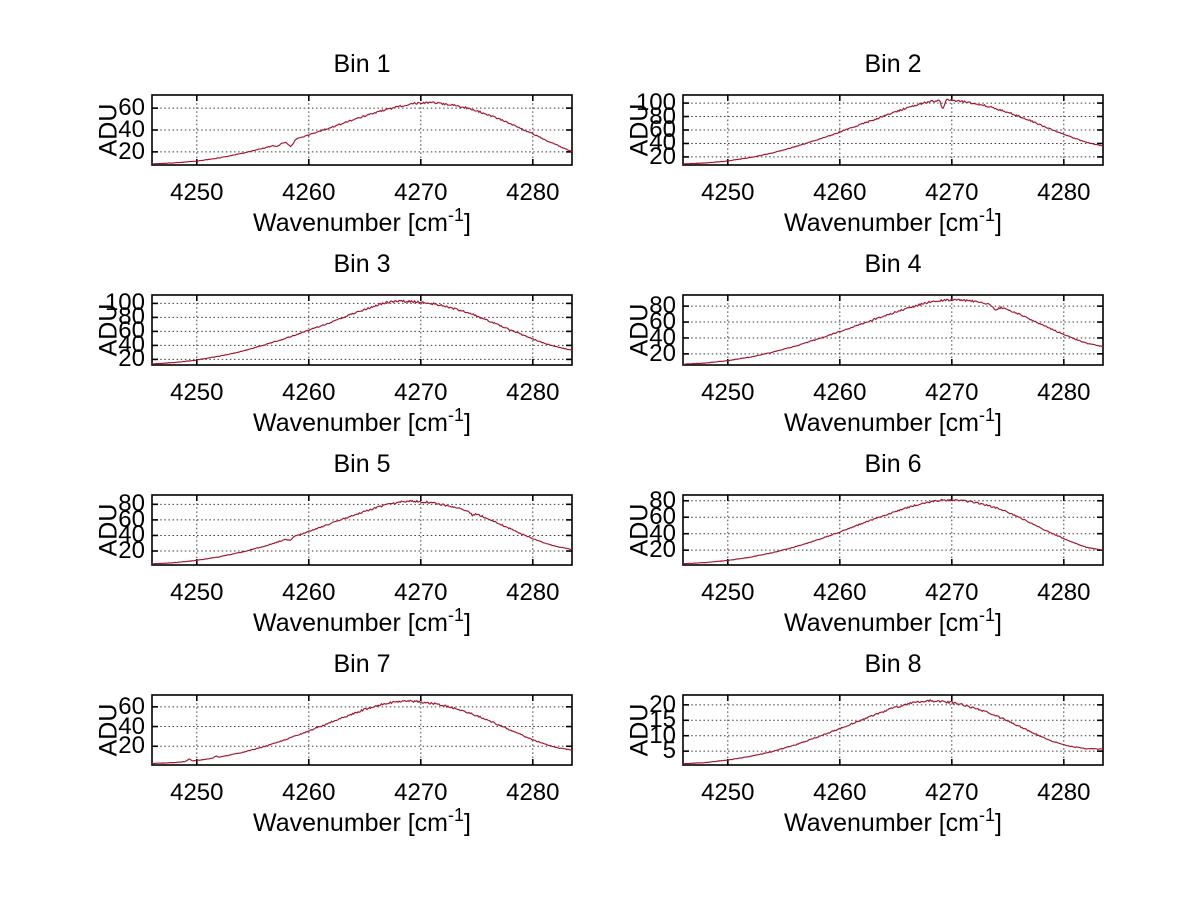  Describe the element at coordinates (669, 751) in the screenshot. I see `y-tick-label: 5` at that location.